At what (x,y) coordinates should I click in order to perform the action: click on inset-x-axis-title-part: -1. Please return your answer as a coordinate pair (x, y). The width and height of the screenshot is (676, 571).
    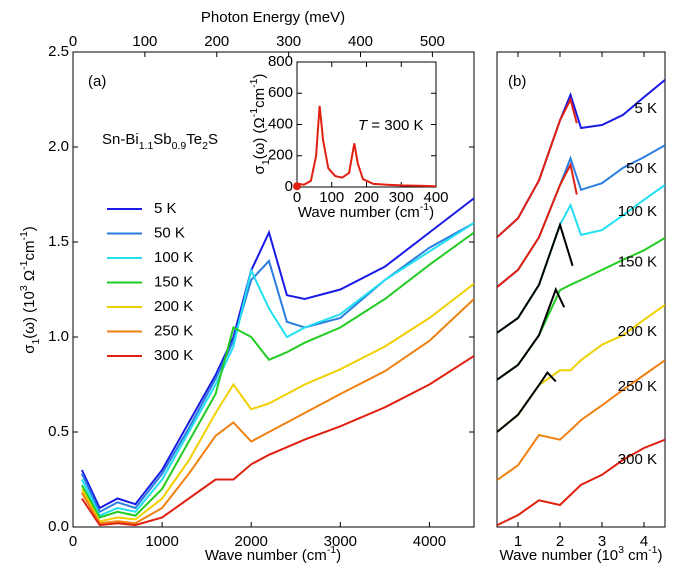
    Looking at the image, I should click on (424, 207).